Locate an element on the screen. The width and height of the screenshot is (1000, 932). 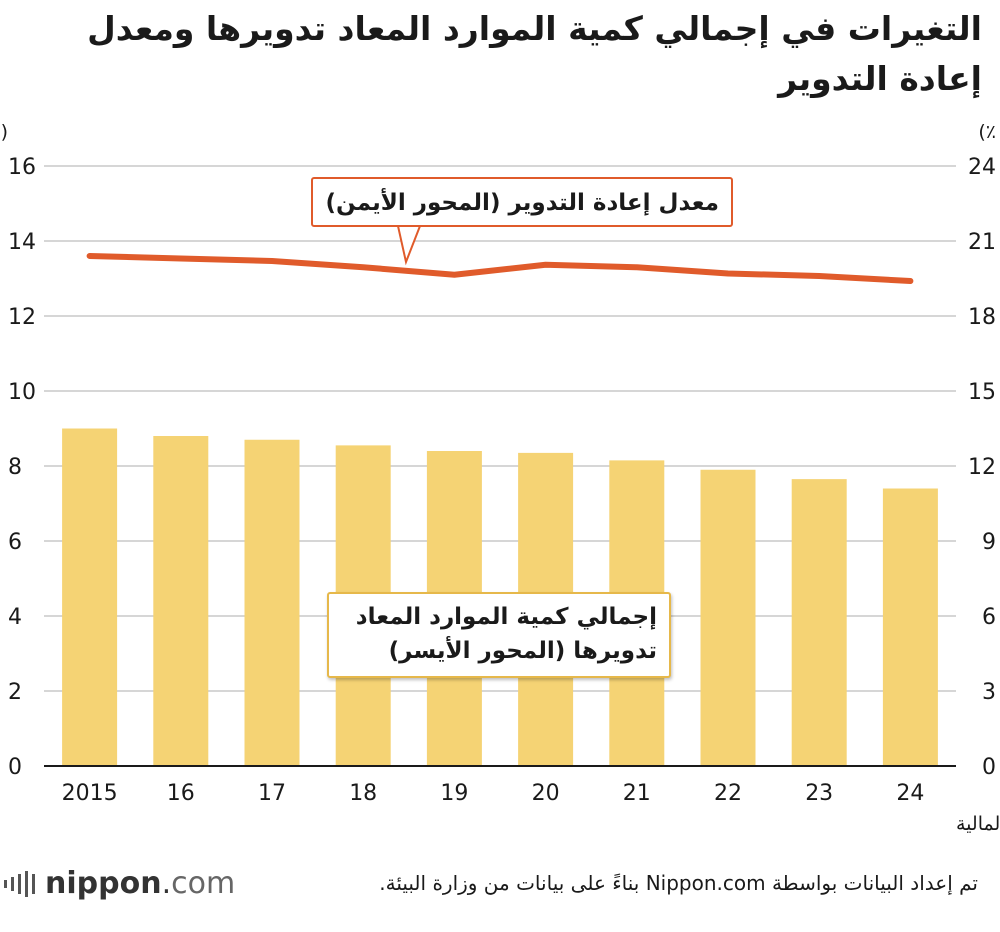
line-callout-pointer is located at coordinates (409, 245).